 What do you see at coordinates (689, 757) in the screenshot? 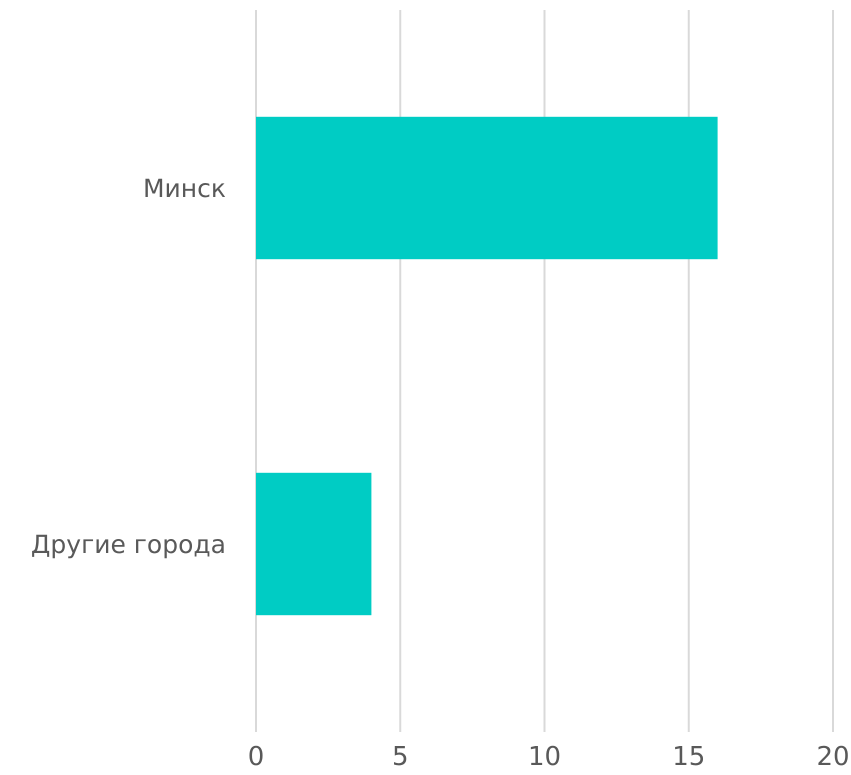
I see `x-tick-label: 15` at bounding box center [689, 757].